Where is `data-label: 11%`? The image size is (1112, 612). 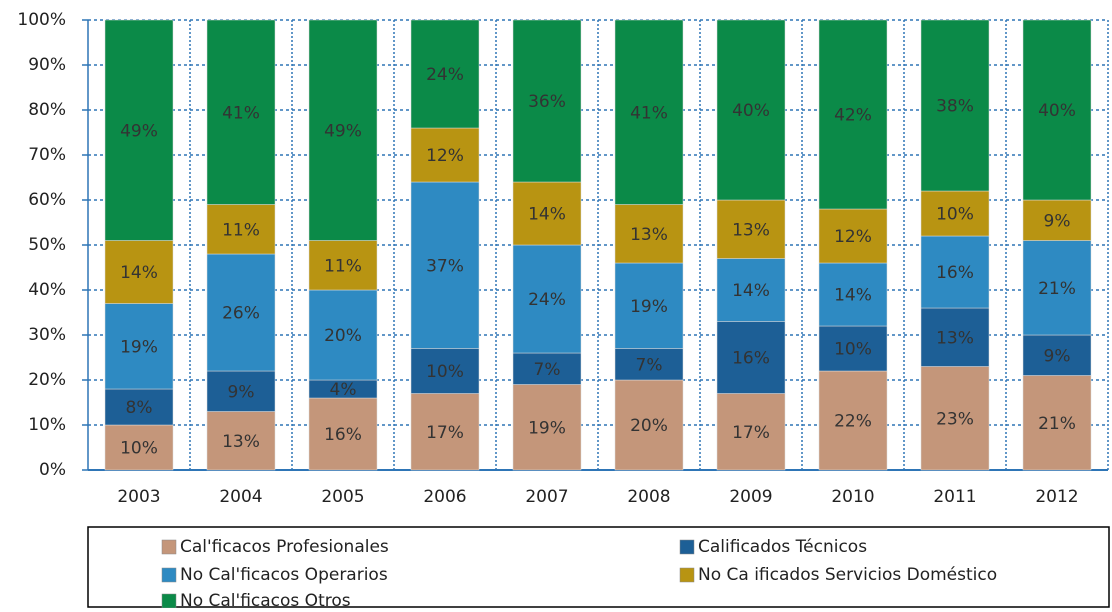
data-label: 11% is located at coordinates (241, 230).